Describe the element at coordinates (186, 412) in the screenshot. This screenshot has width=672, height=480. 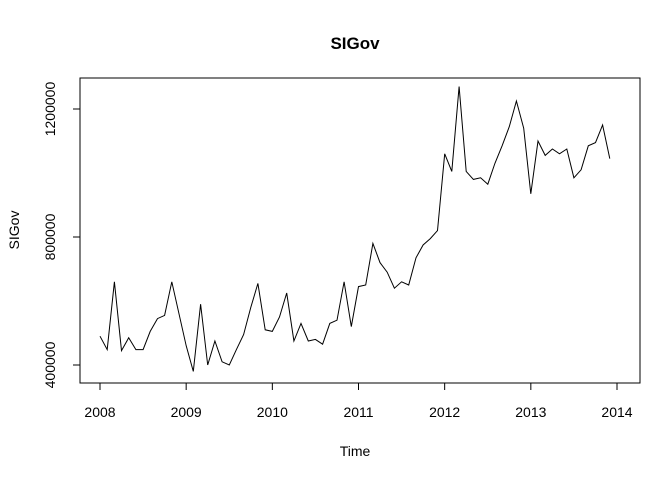
I see `x-tick-label: 2009` at that location.